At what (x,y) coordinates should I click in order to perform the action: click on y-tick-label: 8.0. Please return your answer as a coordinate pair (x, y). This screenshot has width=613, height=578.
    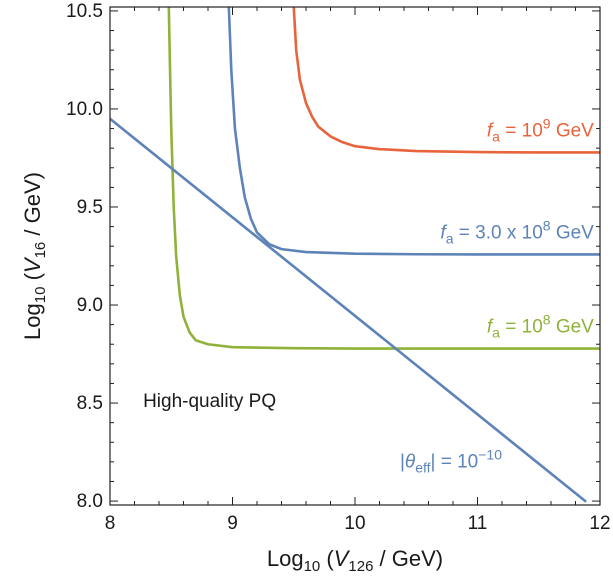
    Looking at the image, I should click on (90, 501).